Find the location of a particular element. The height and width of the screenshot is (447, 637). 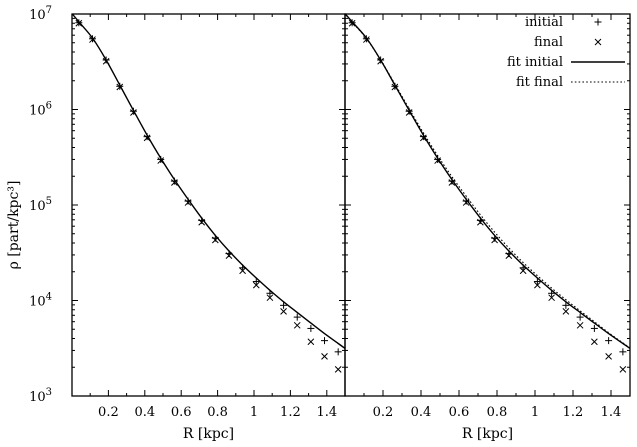

y-tick-label: 10⁵ is located at coordinates (40, 205).